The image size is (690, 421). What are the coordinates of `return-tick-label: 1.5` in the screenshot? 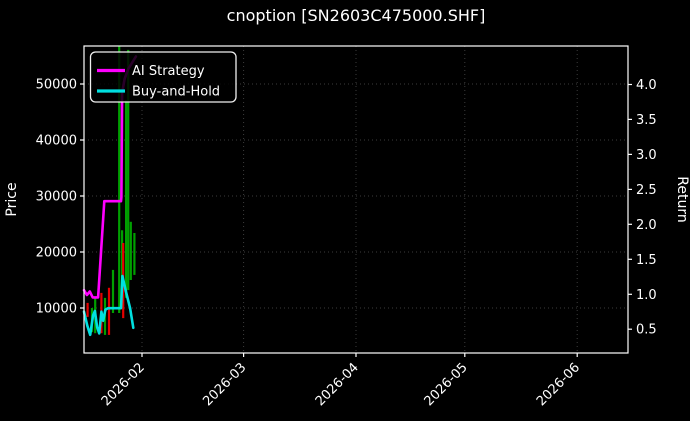 It's located at (646, 260).